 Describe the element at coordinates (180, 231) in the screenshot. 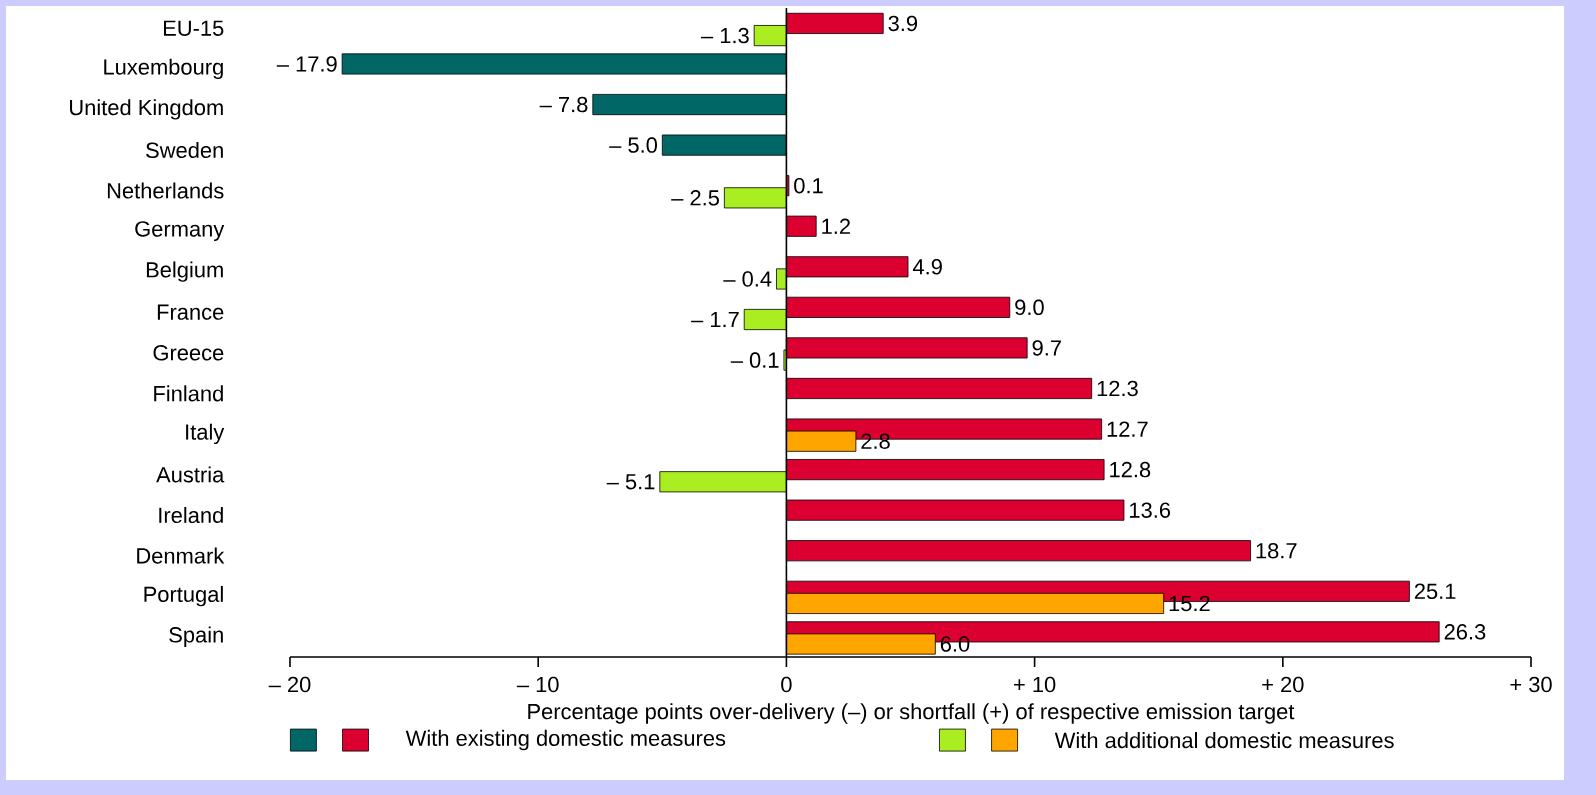

I see `y-tick-label: Germany` at that location.